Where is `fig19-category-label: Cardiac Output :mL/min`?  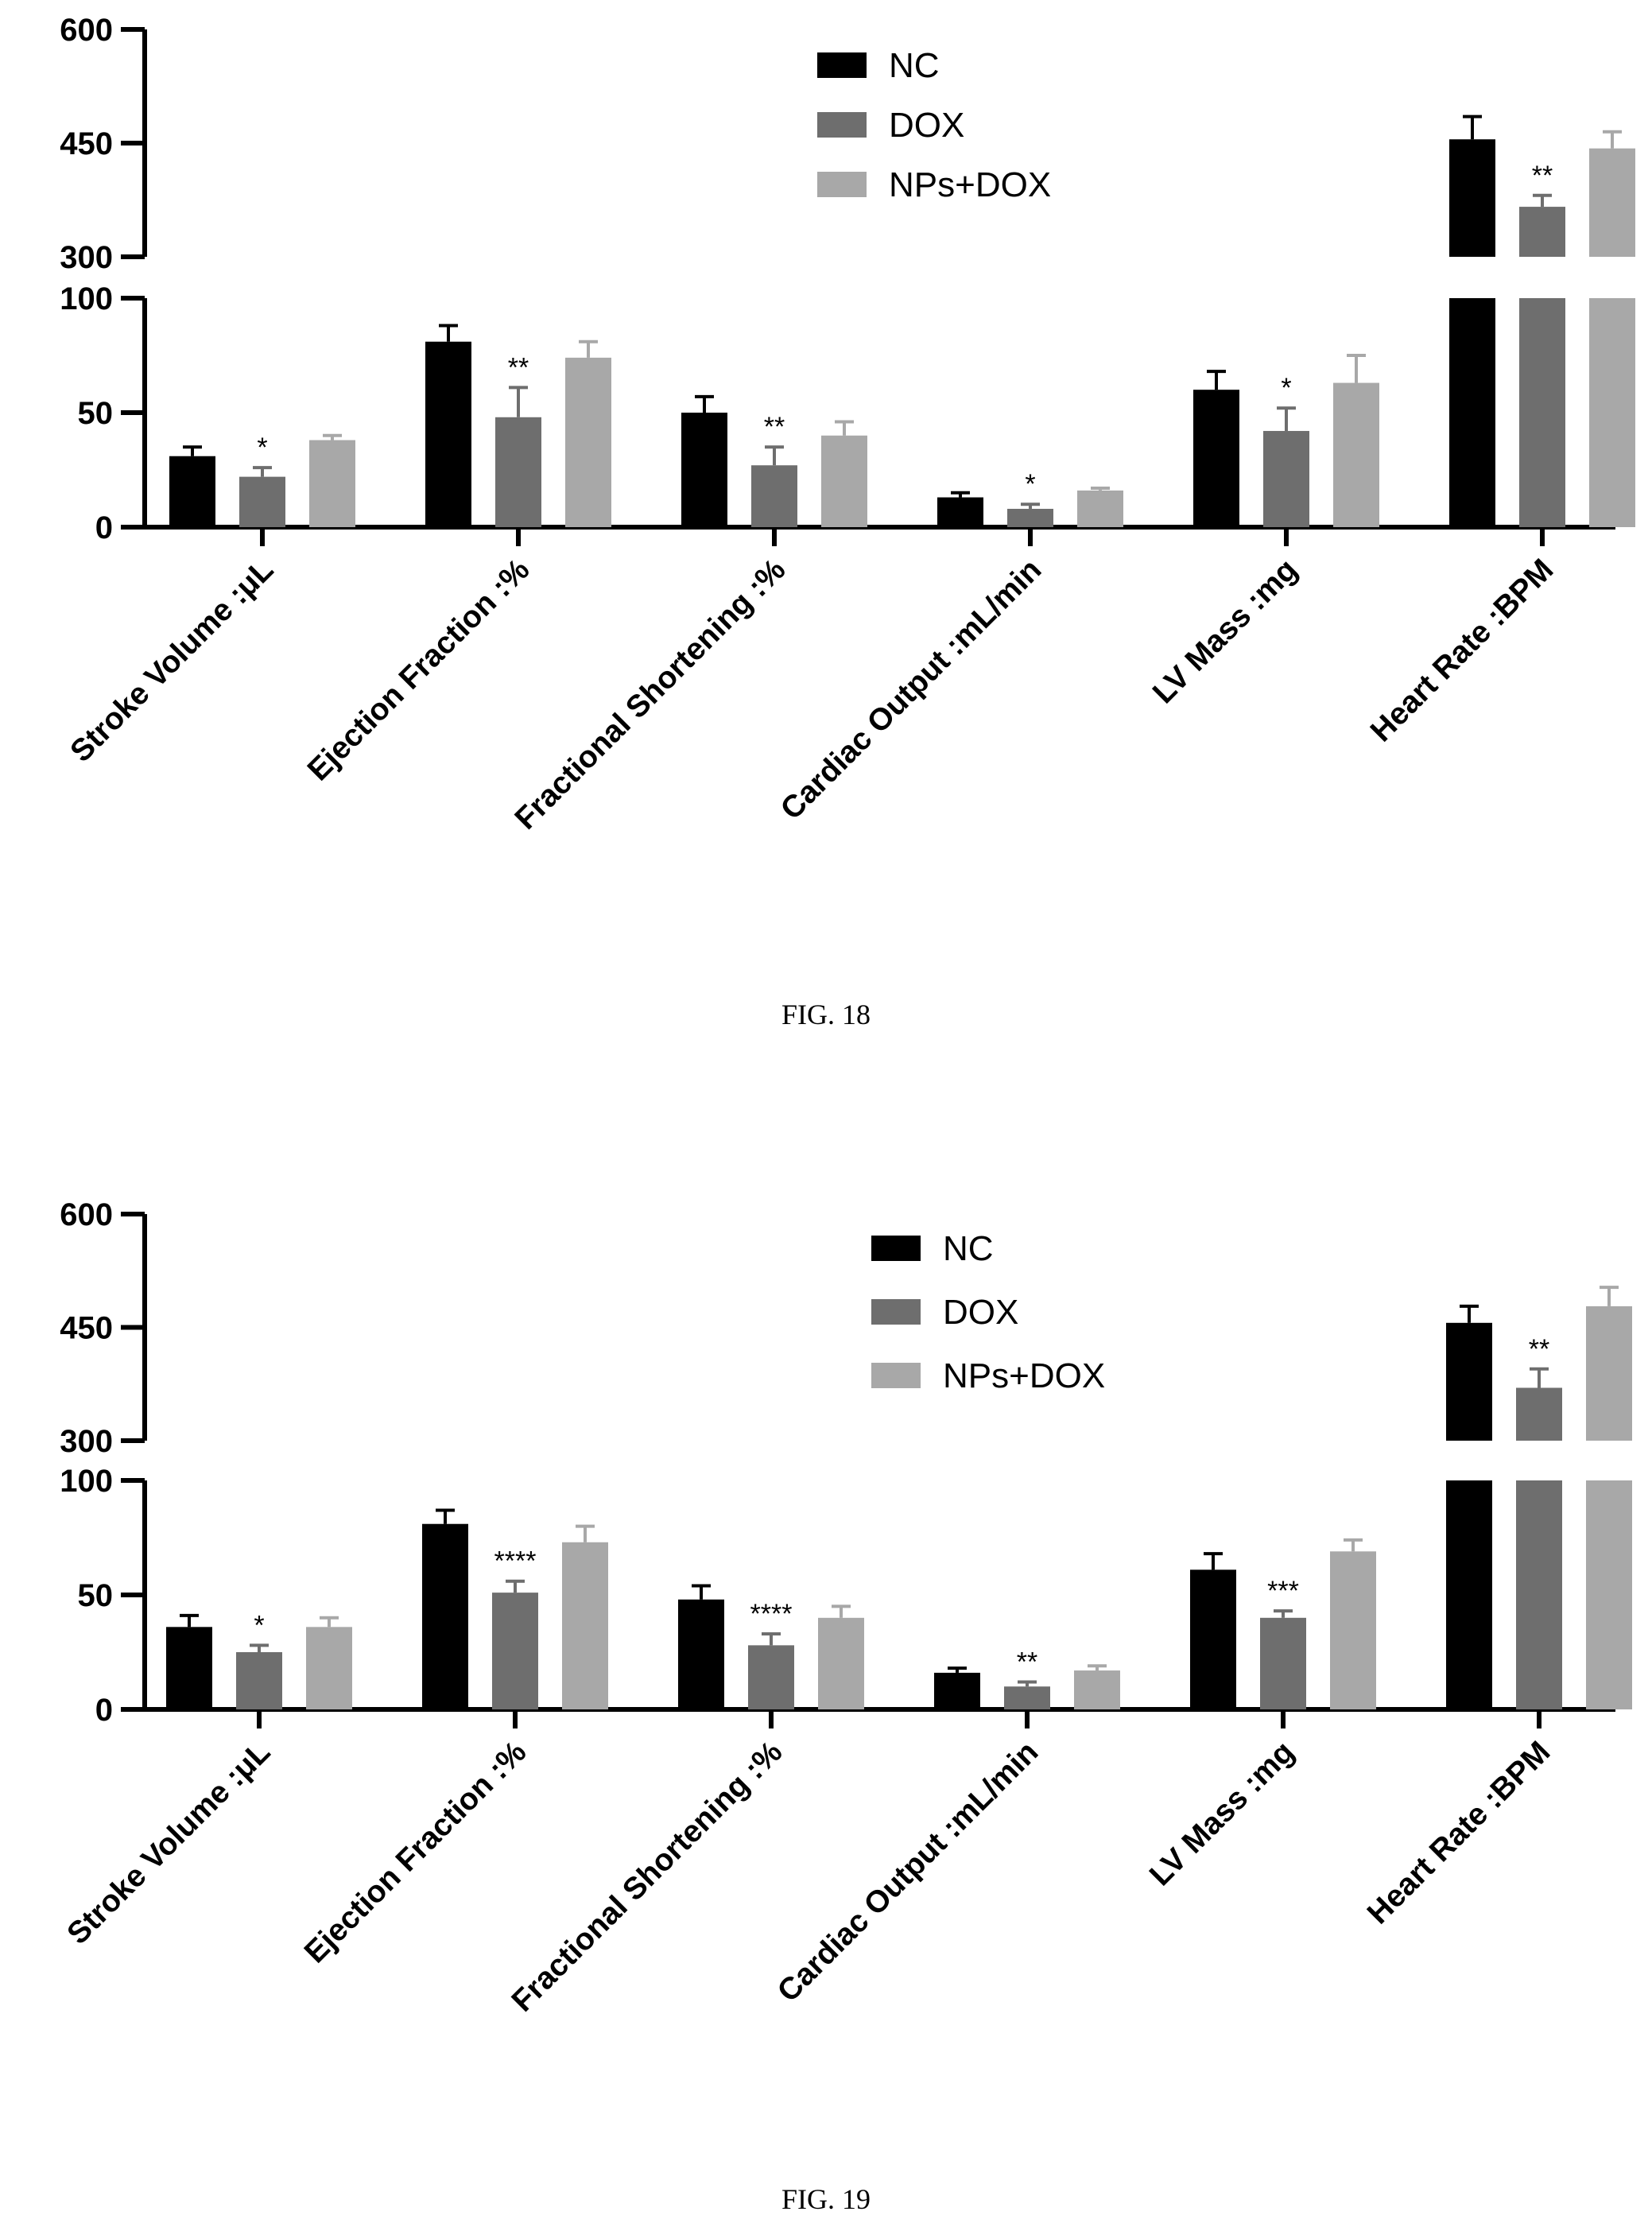
fig19-category-label: Cardiac Output :mL/min is located at coordinates (908, 1871).